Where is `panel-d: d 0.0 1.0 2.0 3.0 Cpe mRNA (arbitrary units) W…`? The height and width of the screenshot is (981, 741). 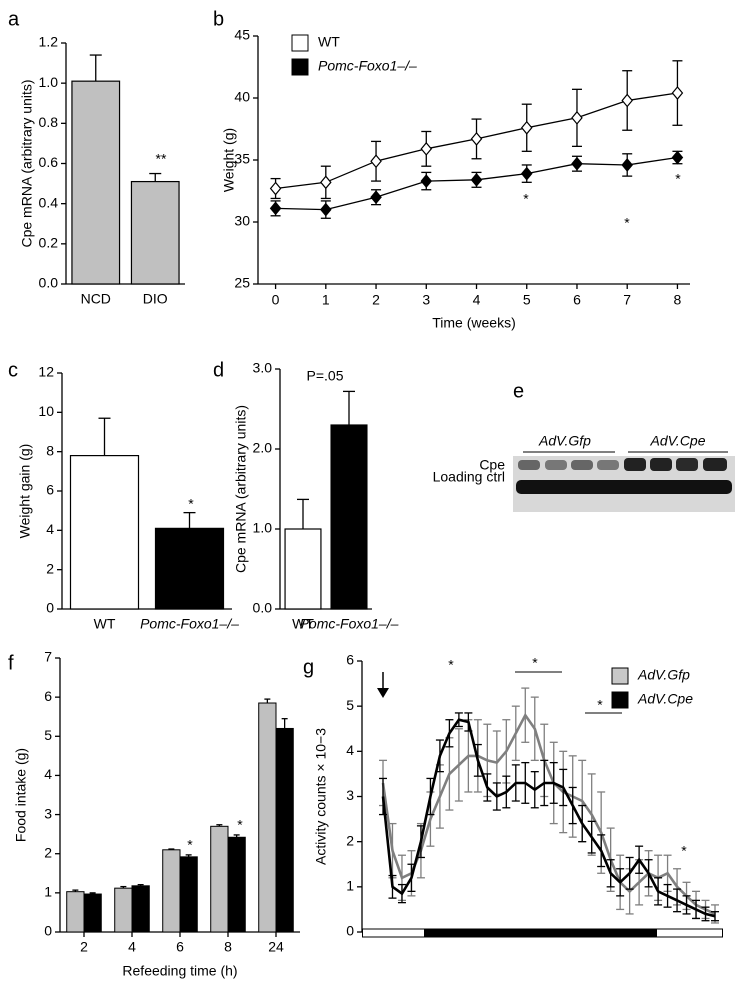 panel-d: d 0.0 1.0 2.0 3.0 Cpe mRNA (arbitrary units) W… is located at coordinates (306, 495).